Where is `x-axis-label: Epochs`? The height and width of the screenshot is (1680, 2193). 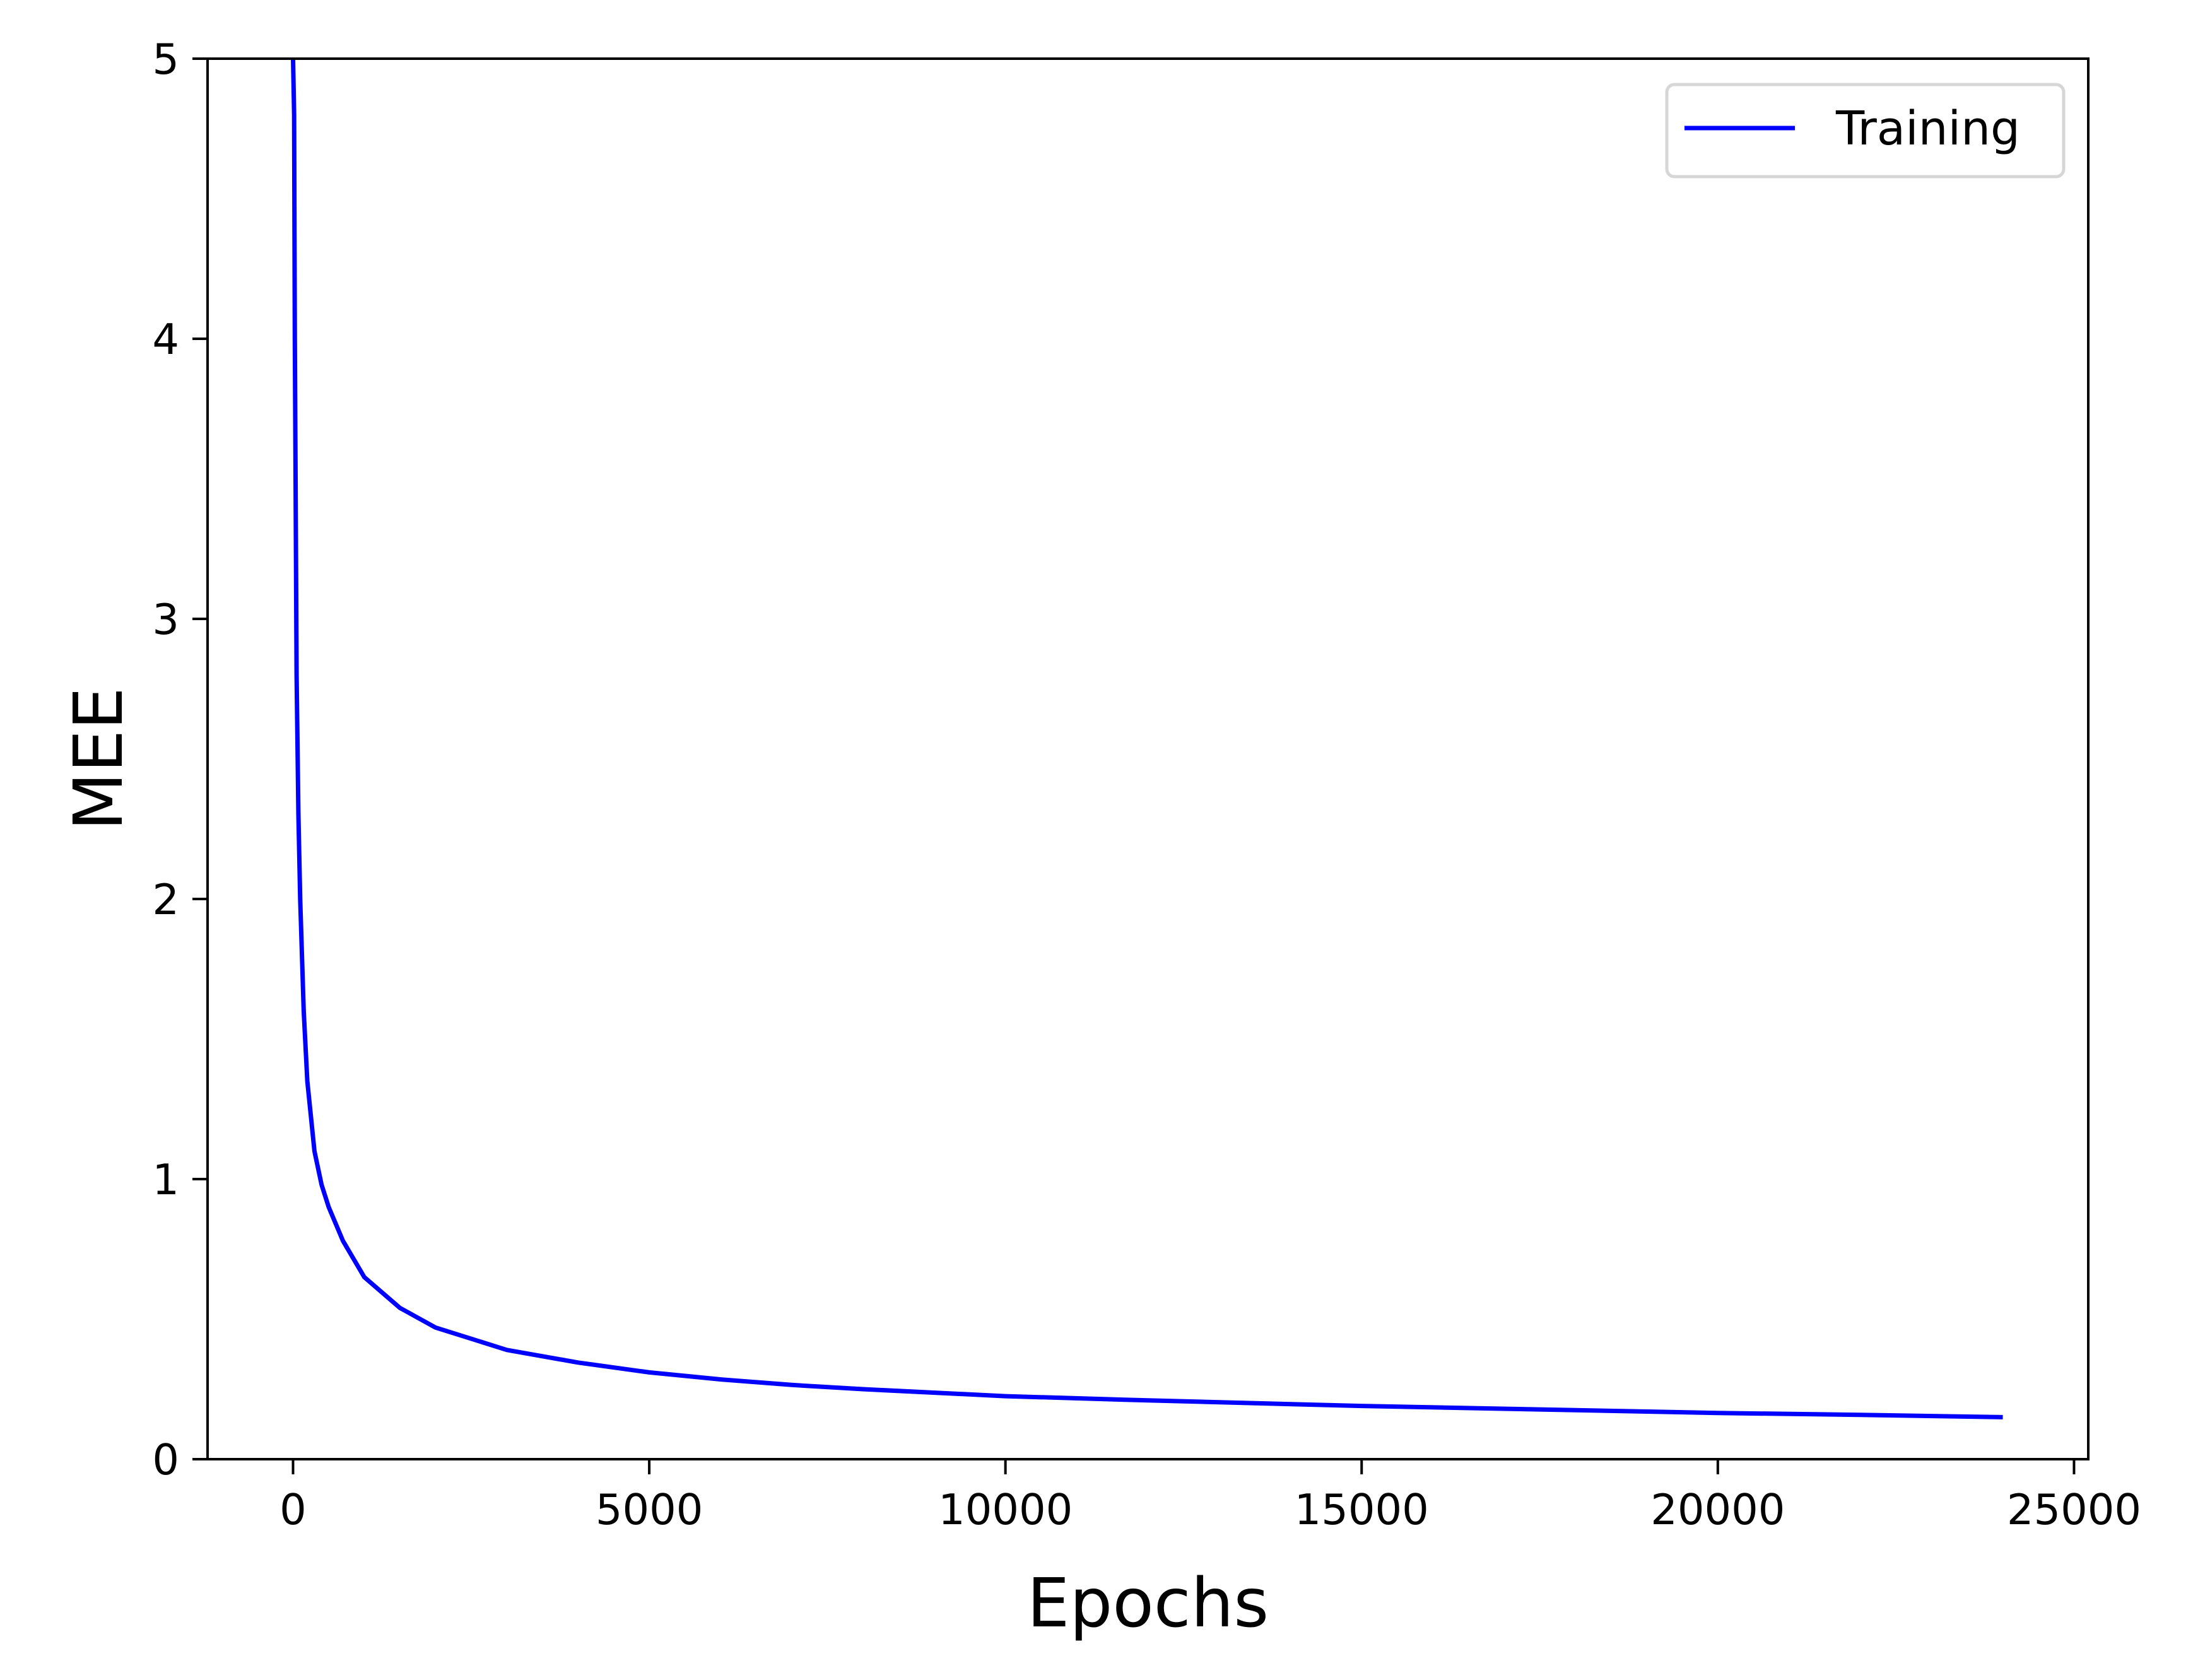
x-axis-label: Epochs is located at coordinates (1148, 1604).